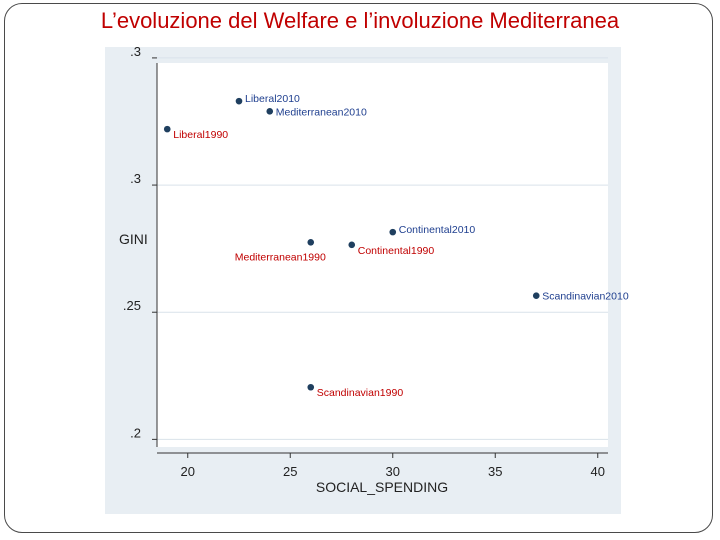  Describe the element at coordinates (272, 99) in the screenshot. I see `point-label: Liberal2010` at that location.